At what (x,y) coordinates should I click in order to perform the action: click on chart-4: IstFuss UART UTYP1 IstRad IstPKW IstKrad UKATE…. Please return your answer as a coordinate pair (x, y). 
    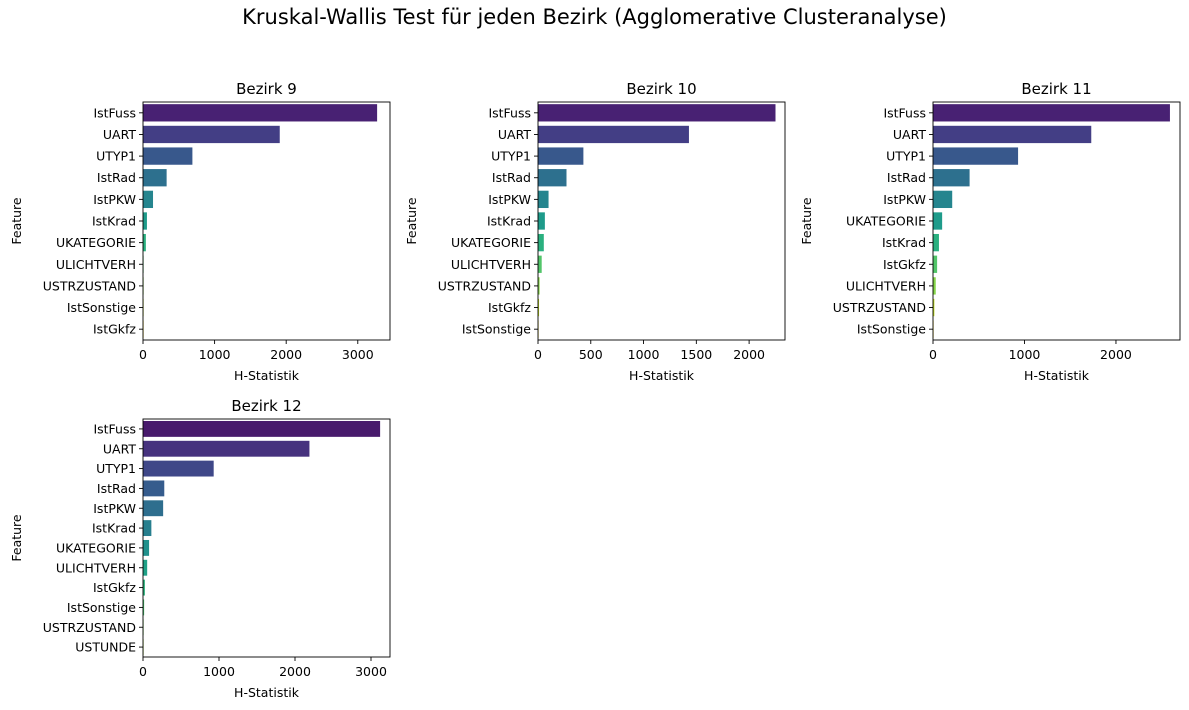
    Looking at the image, I should click on (200, 548).